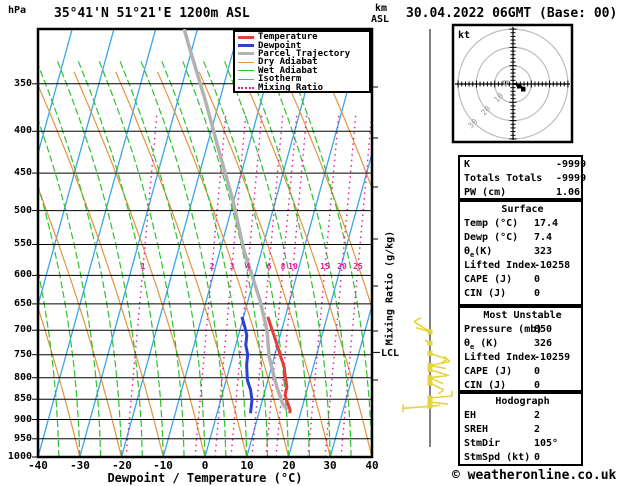 The height and width of the screenshot is (486, 629). I want to click on legend-item-label: Parcel Trajectory, so click(304, 53).